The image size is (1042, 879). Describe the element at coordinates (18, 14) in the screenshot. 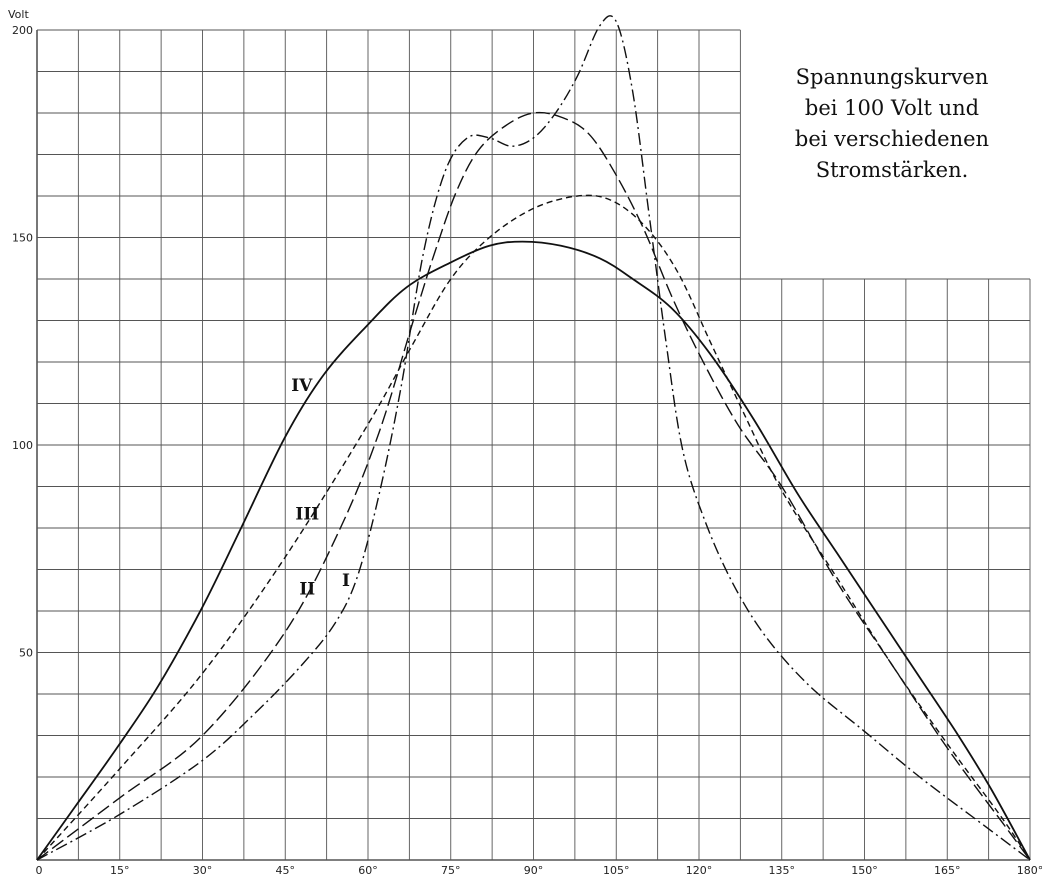

I see `y-axis-label: Volt` at that location.